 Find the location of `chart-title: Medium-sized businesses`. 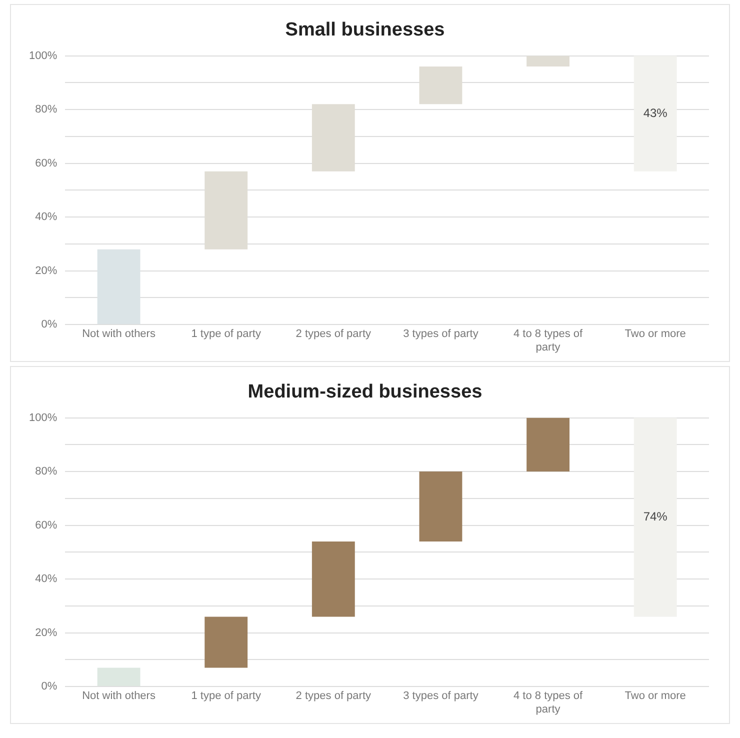

chart-title: Medium-sized businesses is located at coordinates (365, 392).